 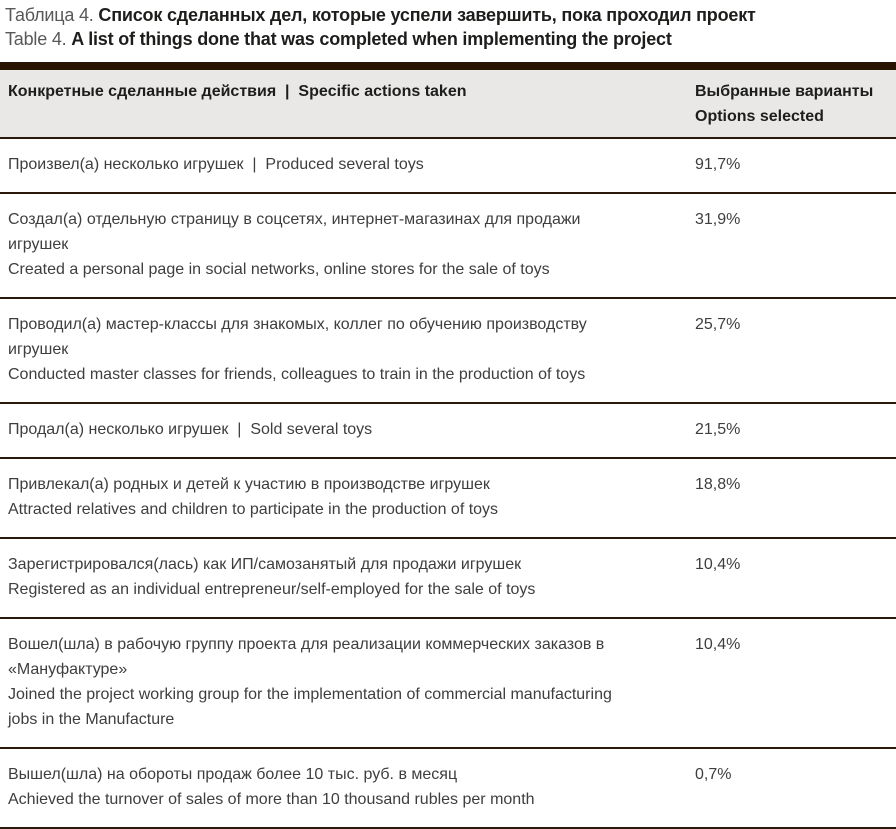 I want to click on row-value: 18,8%, so click(x=718, y=484).